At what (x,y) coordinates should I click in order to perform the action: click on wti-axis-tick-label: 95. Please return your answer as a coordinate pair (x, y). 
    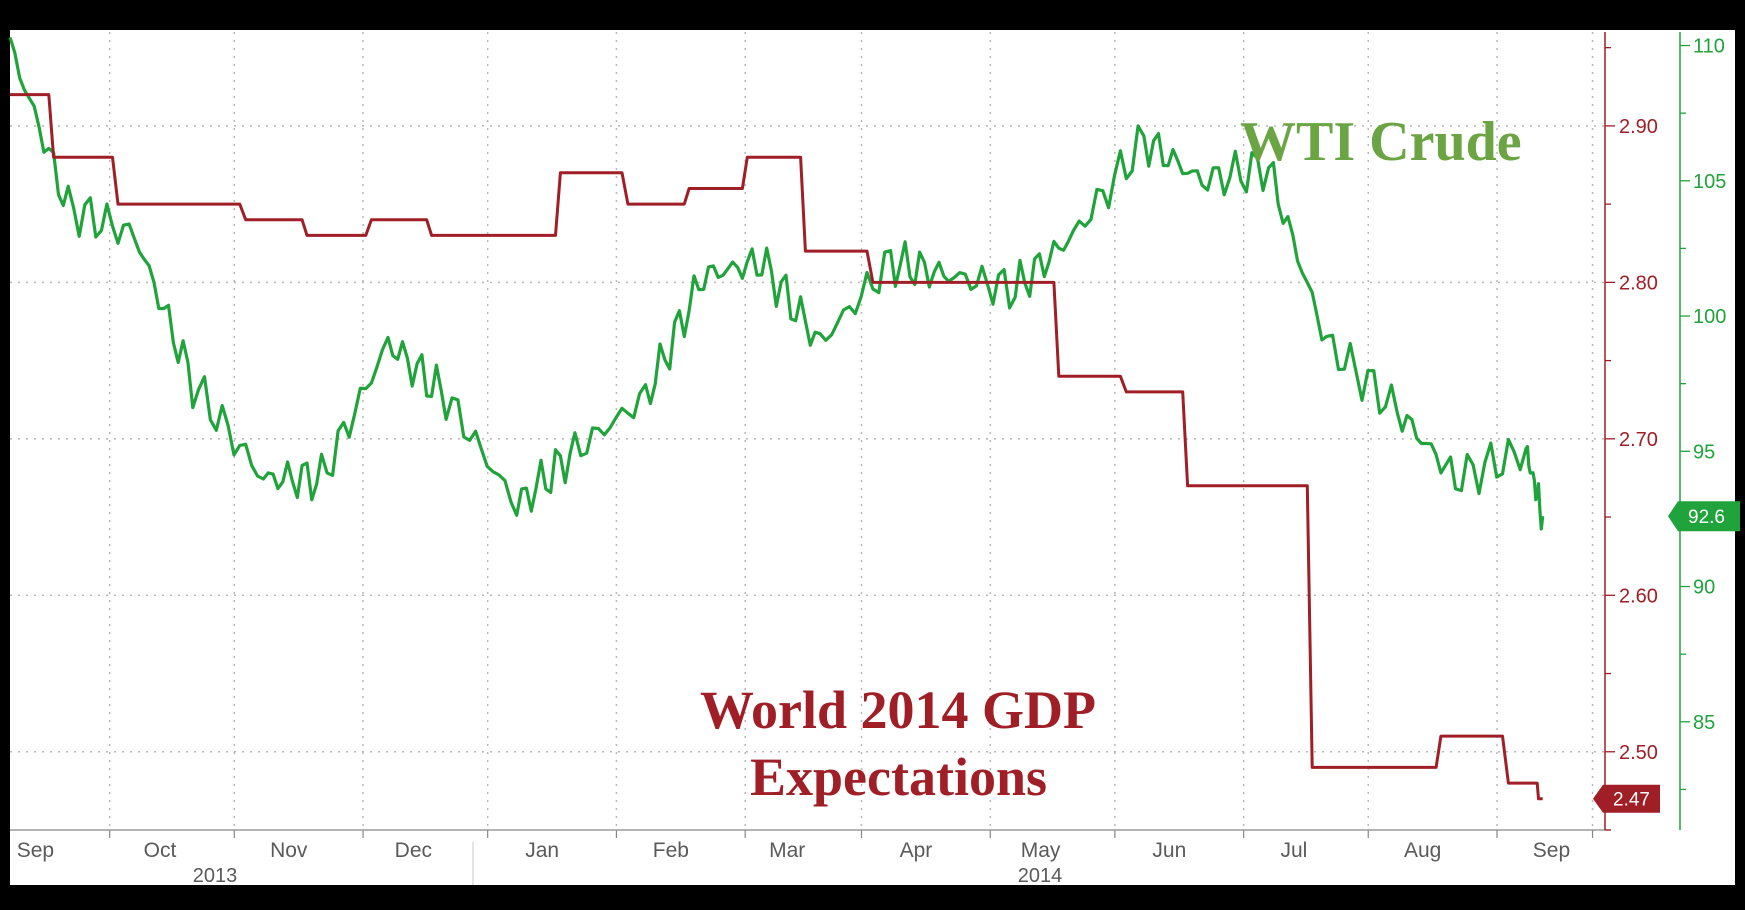
    Looking at the image, I should click on (1704, 452).